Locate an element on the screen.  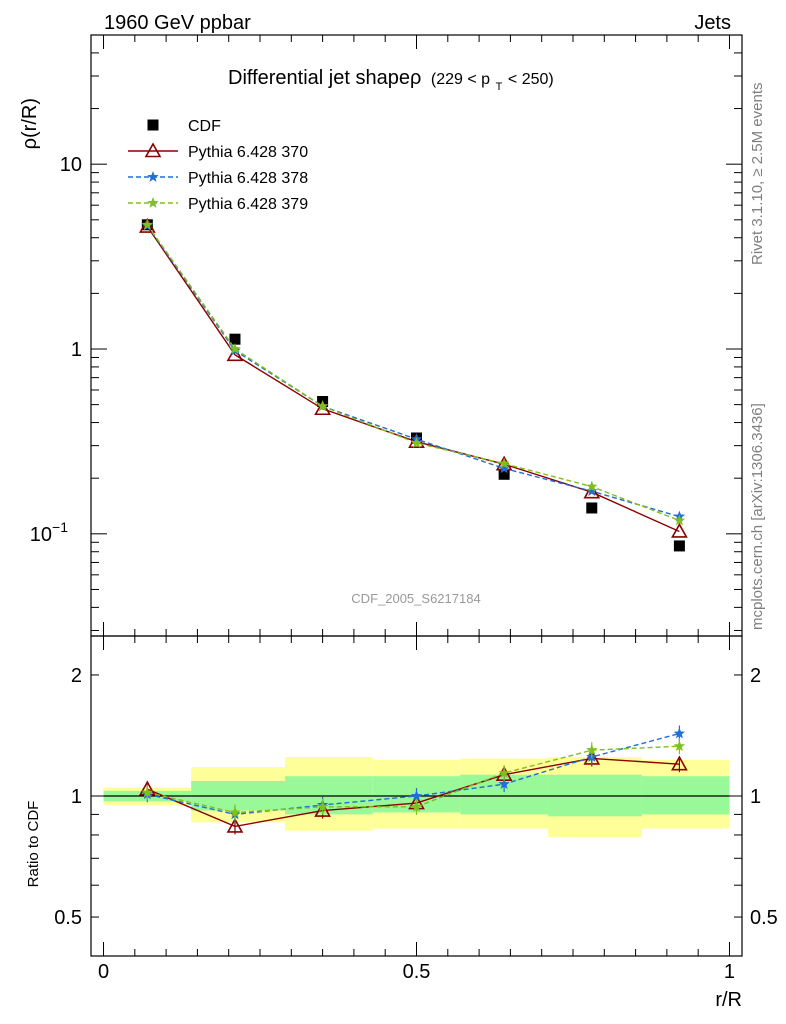
y-tick-label: 10 is located at coordinates (71, 165).